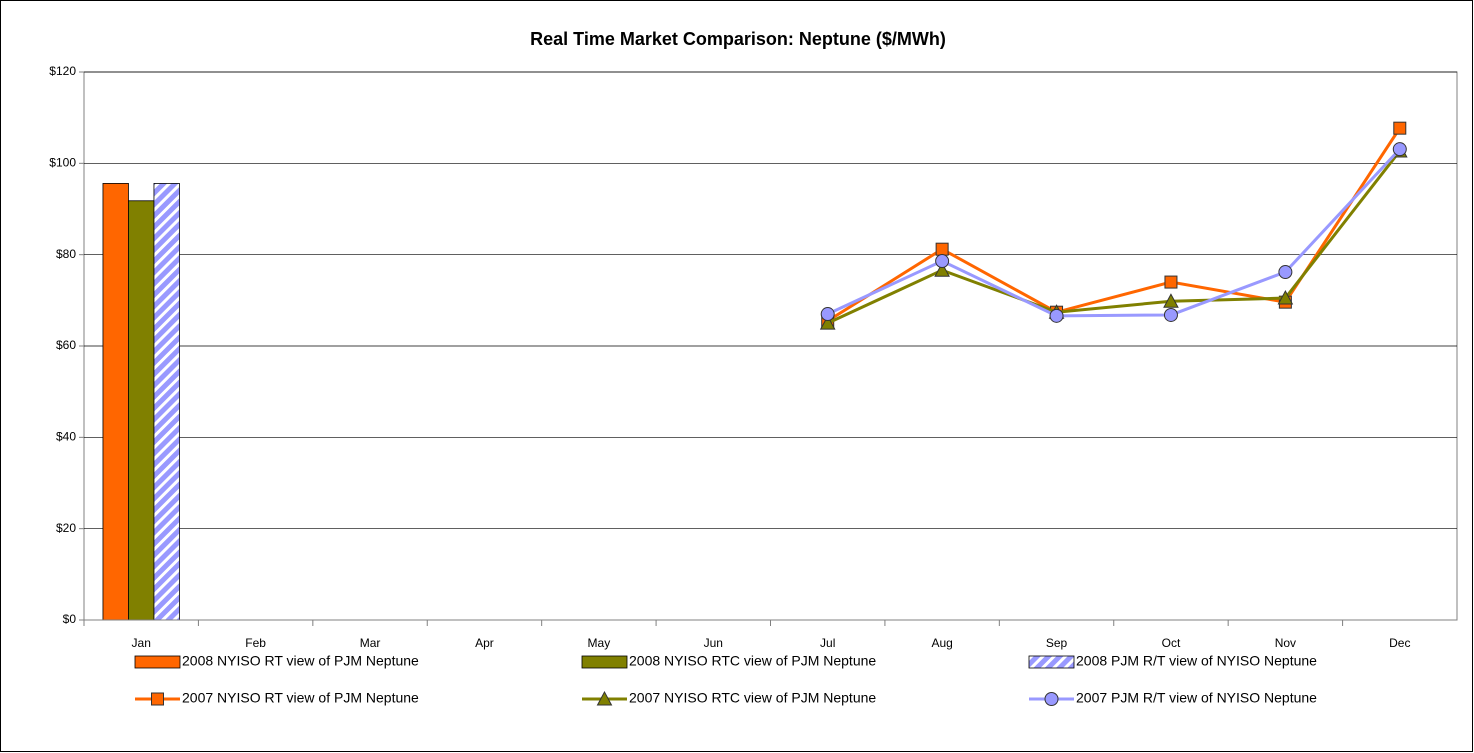 Image resolution: width=1474 pixels, height=753 pixels. I want to click on y-tick-label: $0, so click(70, 619).